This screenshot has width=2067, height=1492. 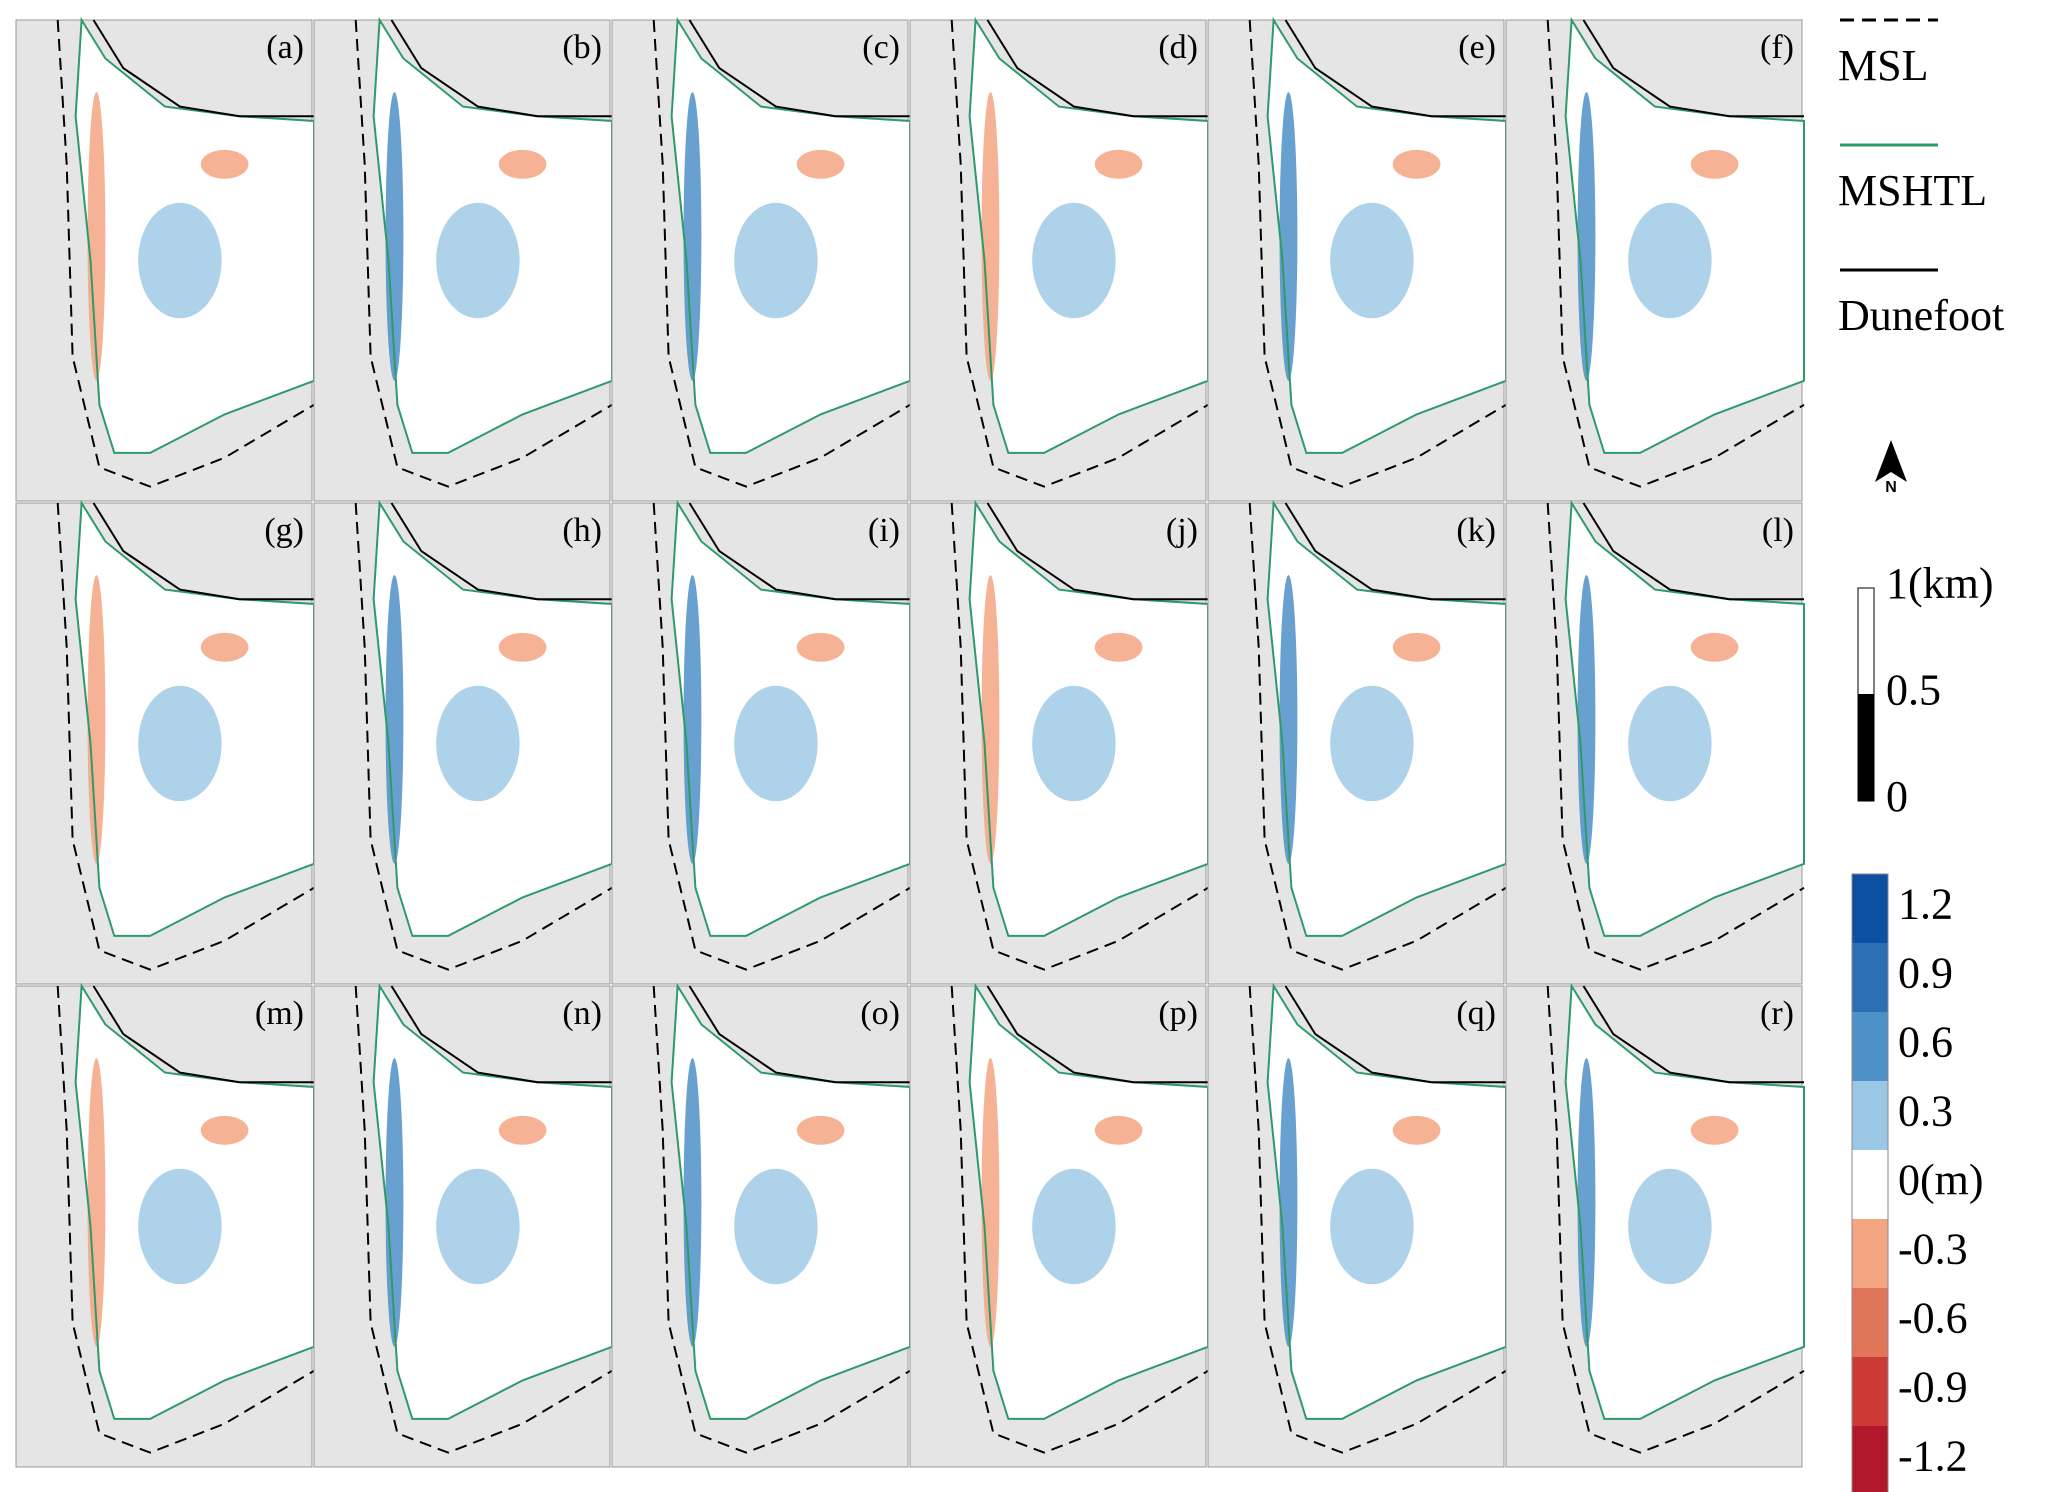 What do you see at coordinates (1912, 190) in the screenshot?
I see `legend-label: MSHTL` at bounding box center [1912, 190].